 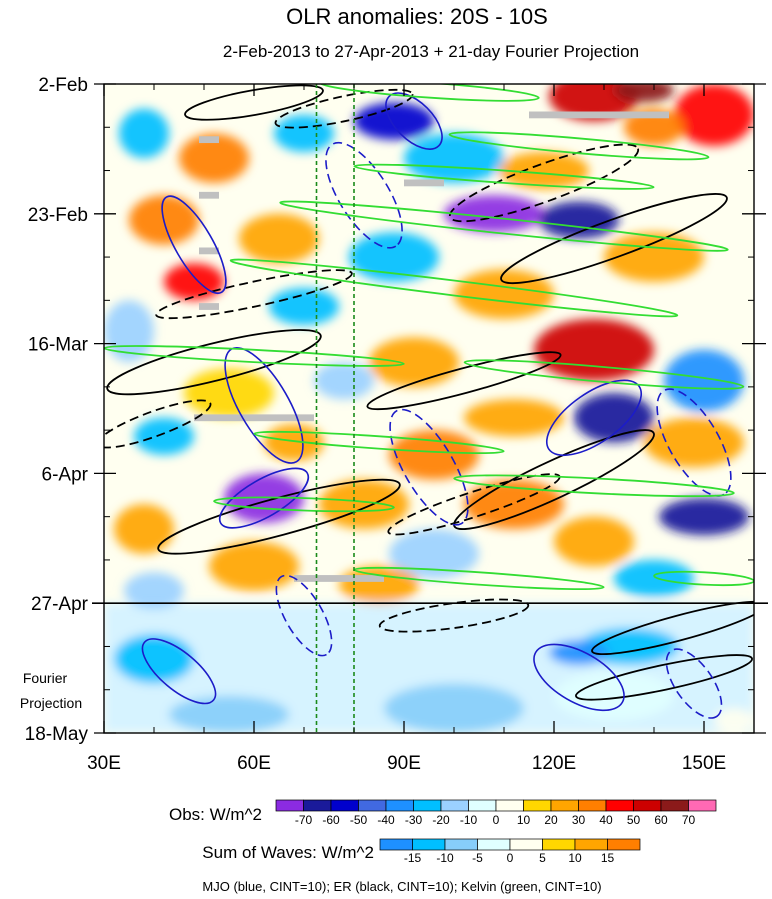 I want to click on x-tick-label: 30E, so click(x=104, y=763).